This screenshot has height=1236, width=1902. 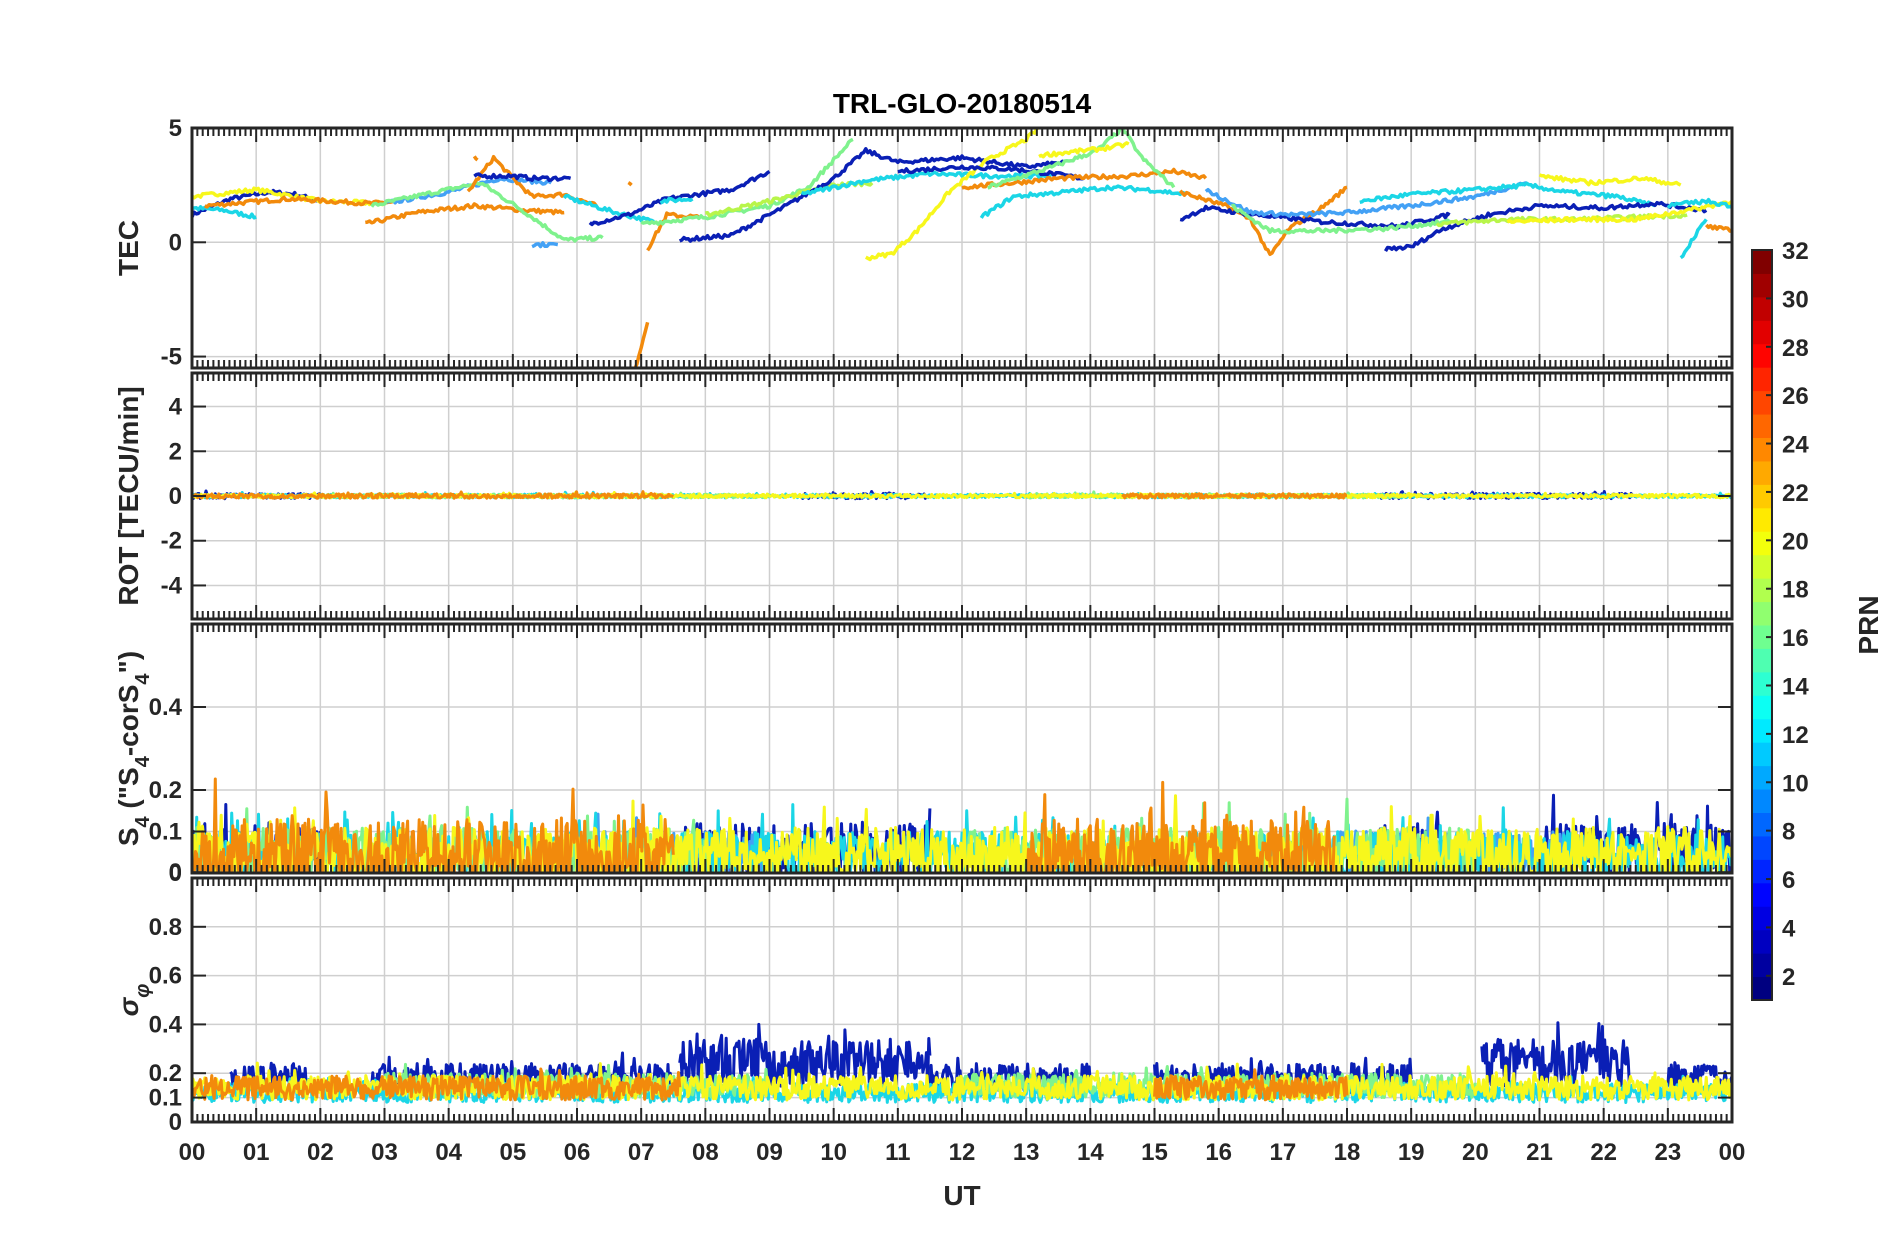 I want to click on y-axis-label: ROT [TECU/min], so click(x=128, y=495).